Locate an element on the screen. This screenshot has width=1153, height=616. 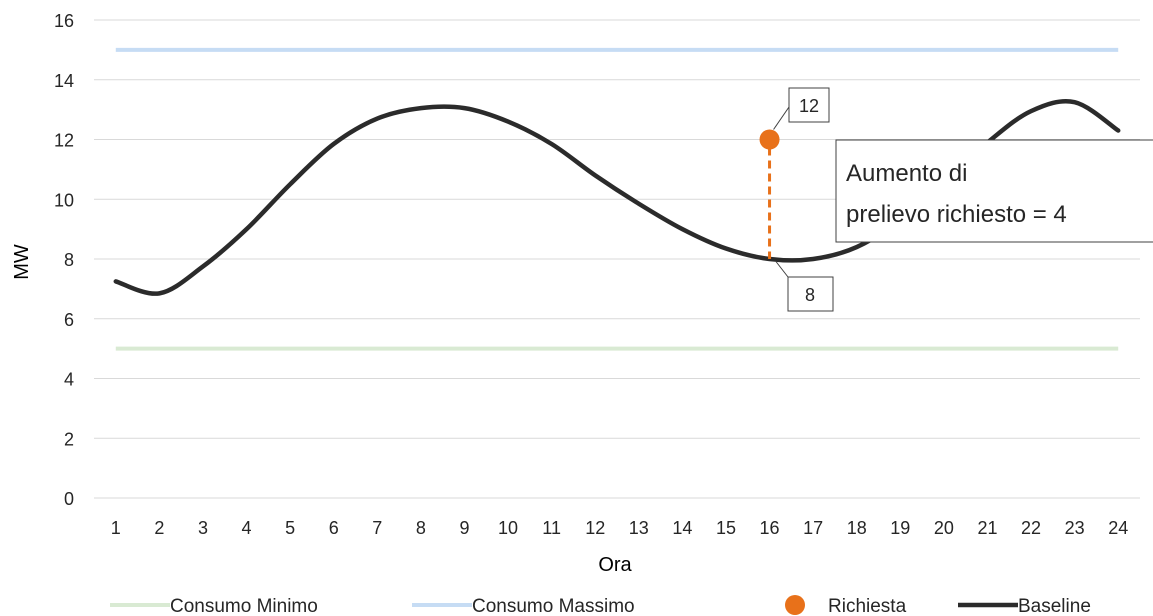
y-tick-label: 12 is located at coordinates (64, 141).